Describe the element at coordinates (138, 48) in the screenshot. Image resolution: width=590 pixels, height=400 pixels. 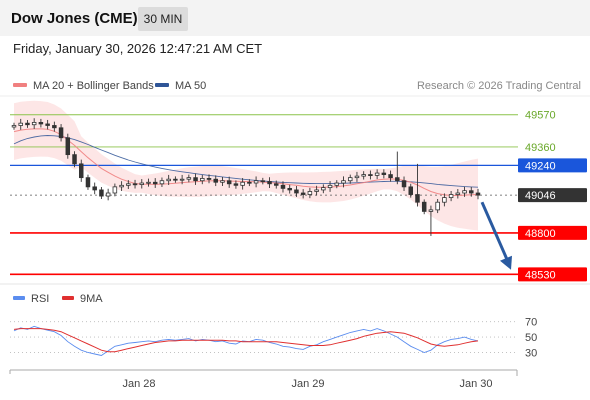
I see `datetime-label: Friday, January 30, 2026 12:47:21 AM CET` at that location.